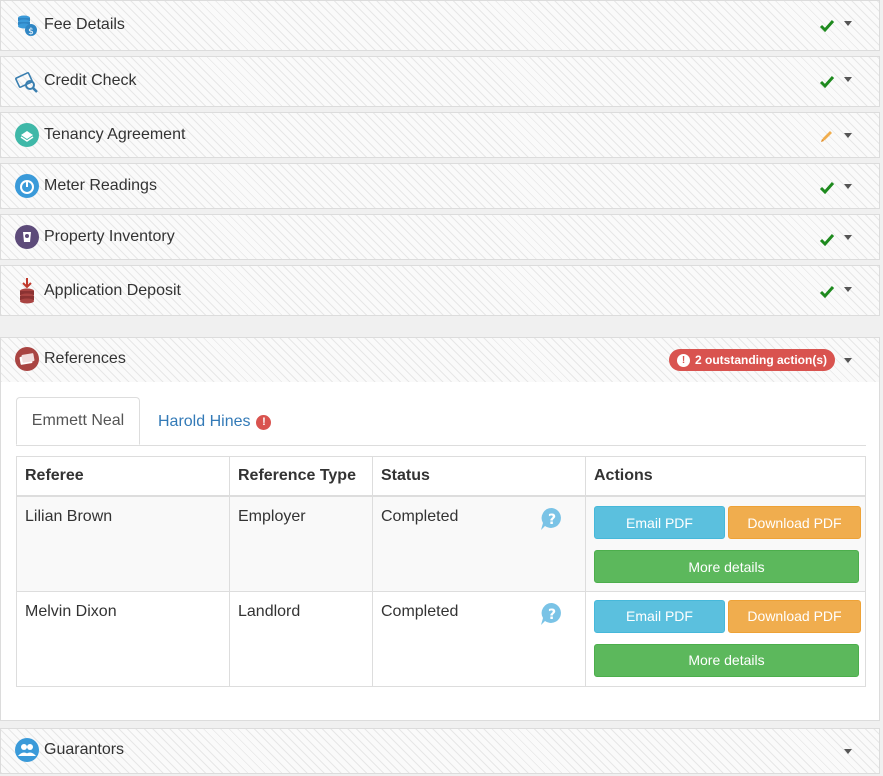 This screenshot has width=883, height=776. I want to click on panel-references: References ! 2 outstanding action(s), so click(440, 360).